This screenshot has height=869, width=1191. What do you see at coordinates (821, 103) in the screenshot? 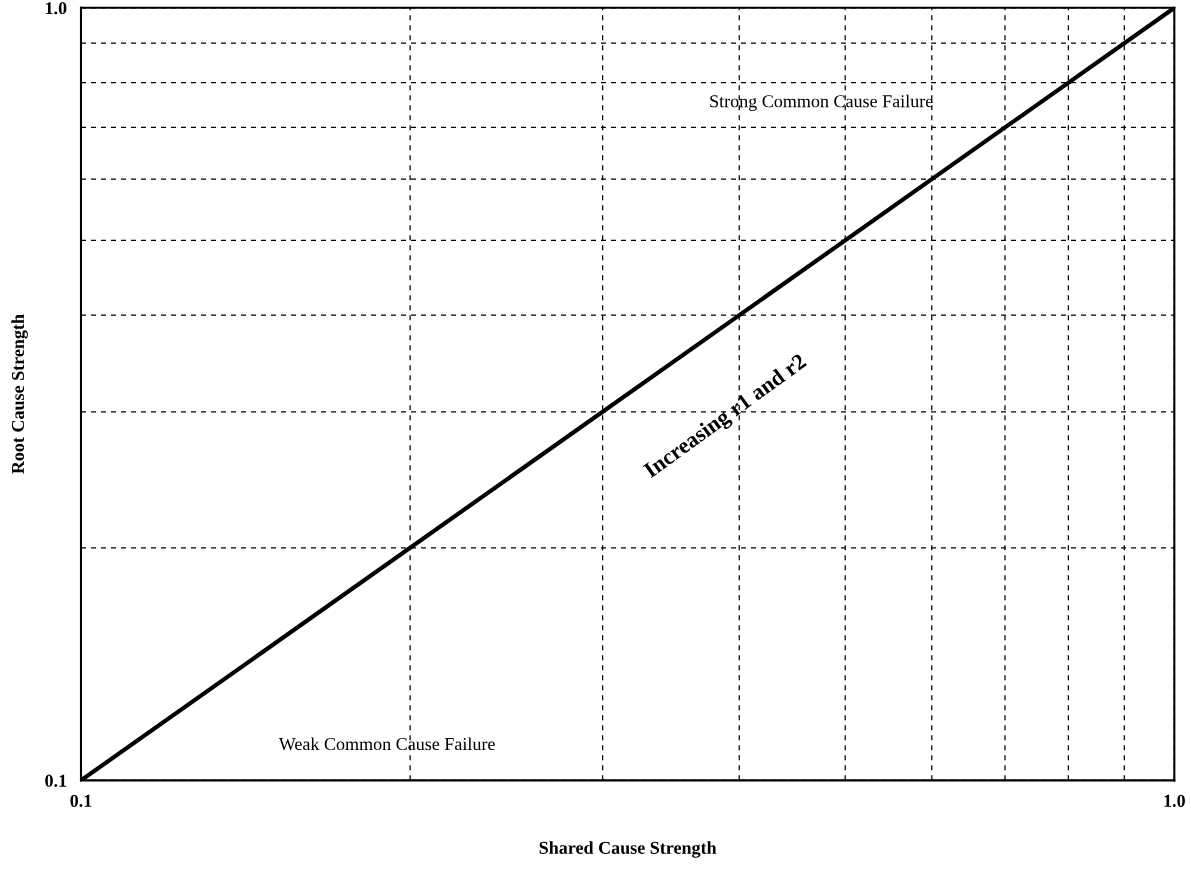
I see `annotation: Strong Common Cause Failure` at bounding box center [821, 103].